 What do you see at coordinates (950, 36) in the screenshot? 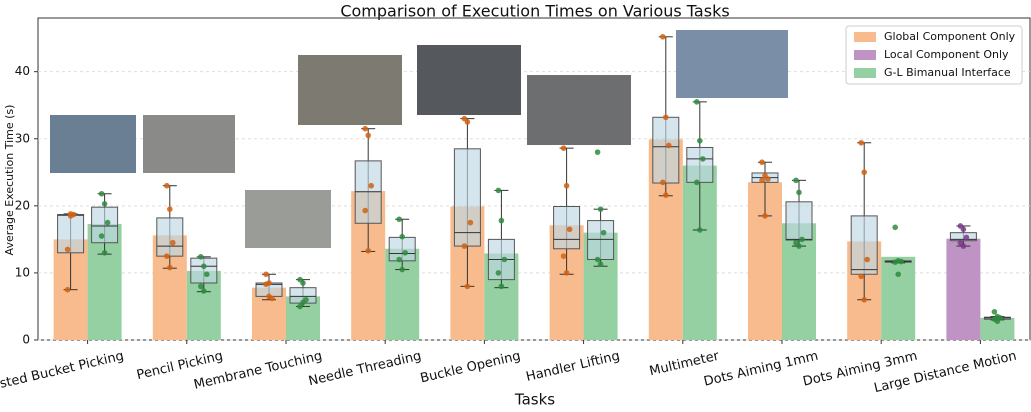
I see `legend-label: Global Component Only` at bounding box center [950, 36].